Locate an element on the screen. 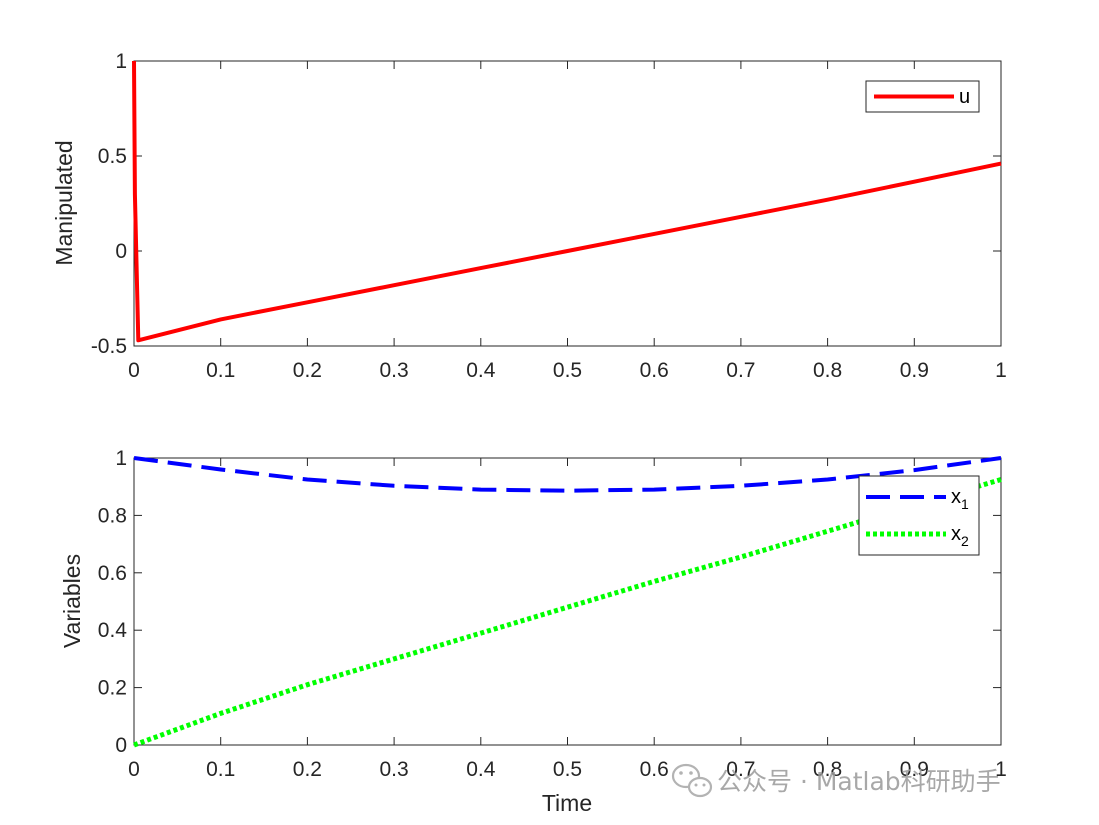  top-x-tick-label: 1 is located at coordinates (1001, 370).